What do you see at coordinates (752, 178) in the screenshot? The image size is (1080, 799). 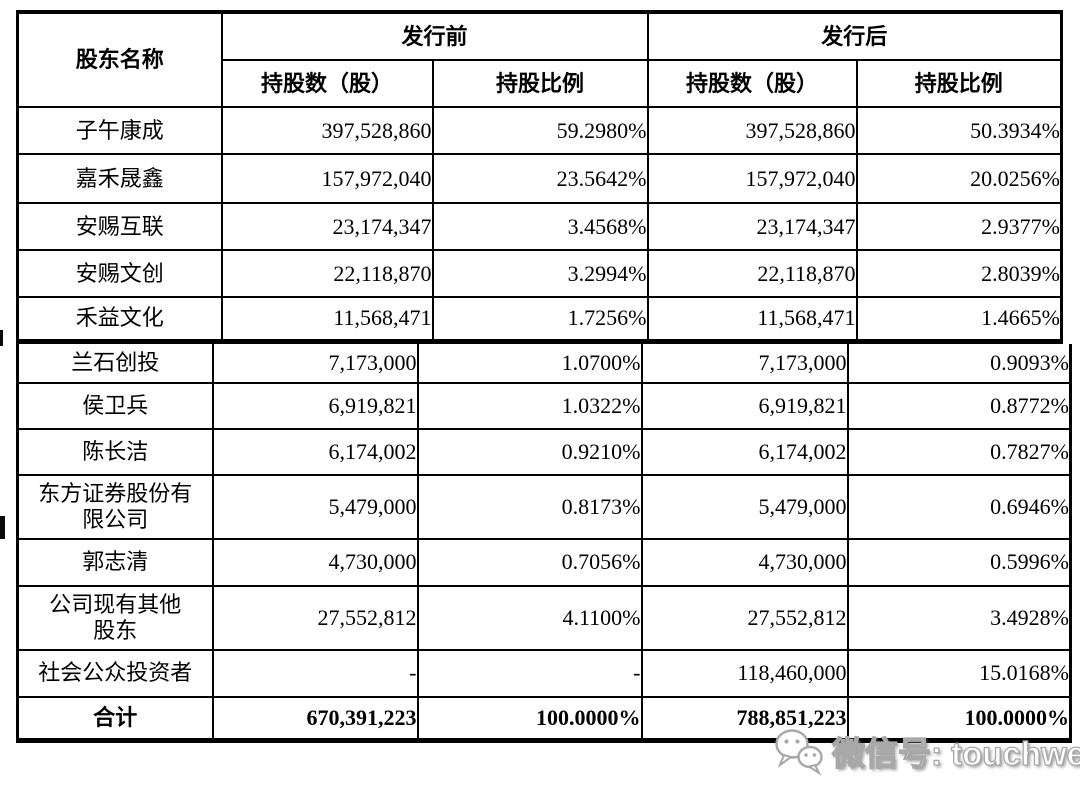 I see `cell-post-shares: 157,972,040` at bounding box center [752, 178].